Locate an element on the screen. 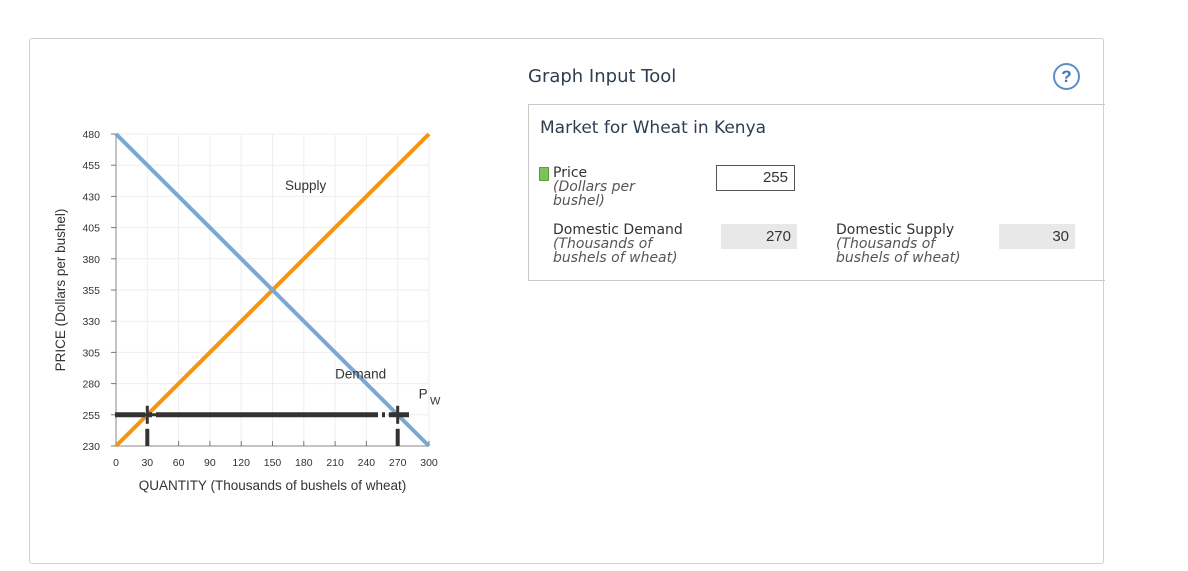  y-tick-label: 280 is located at coordinates (91, 385).